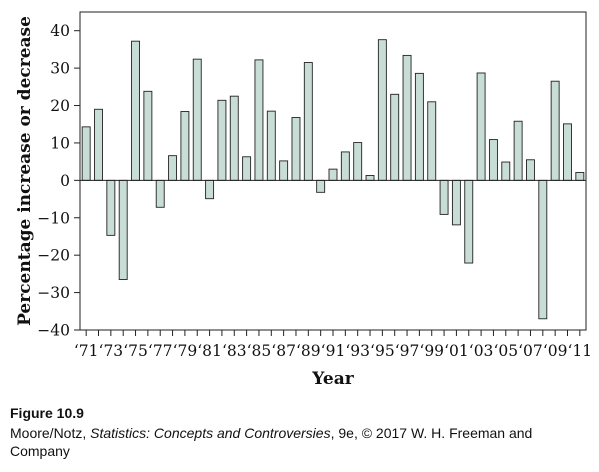  Describe the element at coordinates (234, 351) in the screenshot. I see `x-tick-label: ‘83` at that location.